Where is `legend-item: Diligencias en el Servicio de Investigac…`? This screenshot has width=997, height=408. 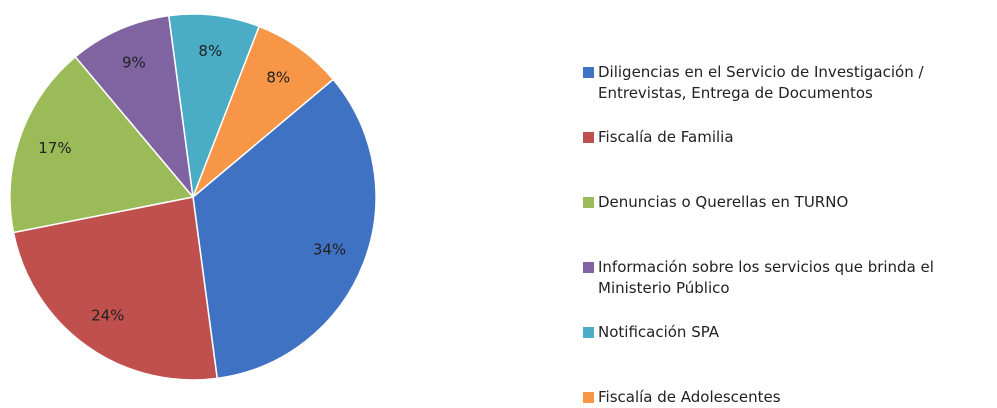 legend-item: Diligencias en el Servicio de Investigac… is located at coordinates (788, 83).